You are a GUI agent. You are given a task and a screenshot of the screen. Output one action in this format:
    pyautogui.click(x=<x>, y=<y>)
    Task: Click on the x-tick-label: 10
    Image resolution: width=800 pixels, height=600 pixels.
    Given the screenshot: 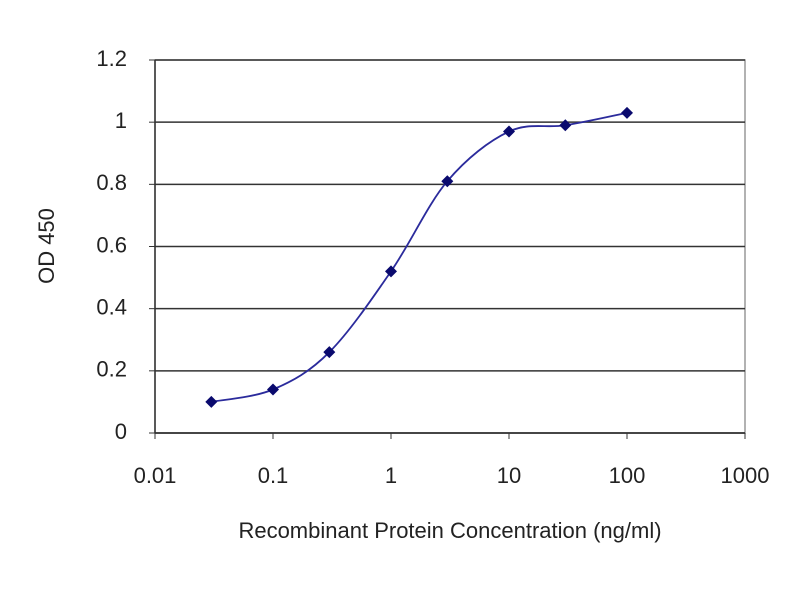 What is the action you would take?
    pyautogui.click(x=509, y=475)
    